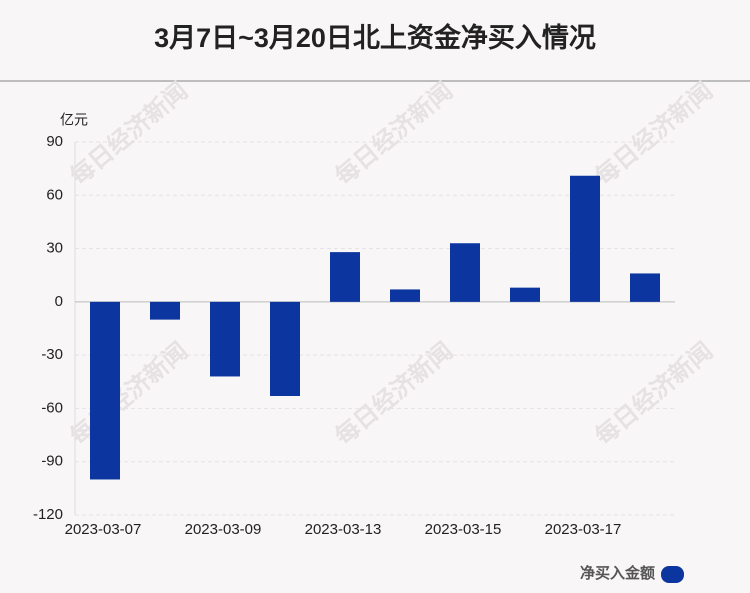  I want to click on x-tick-label: 2023-03-09, so click(223, 529).